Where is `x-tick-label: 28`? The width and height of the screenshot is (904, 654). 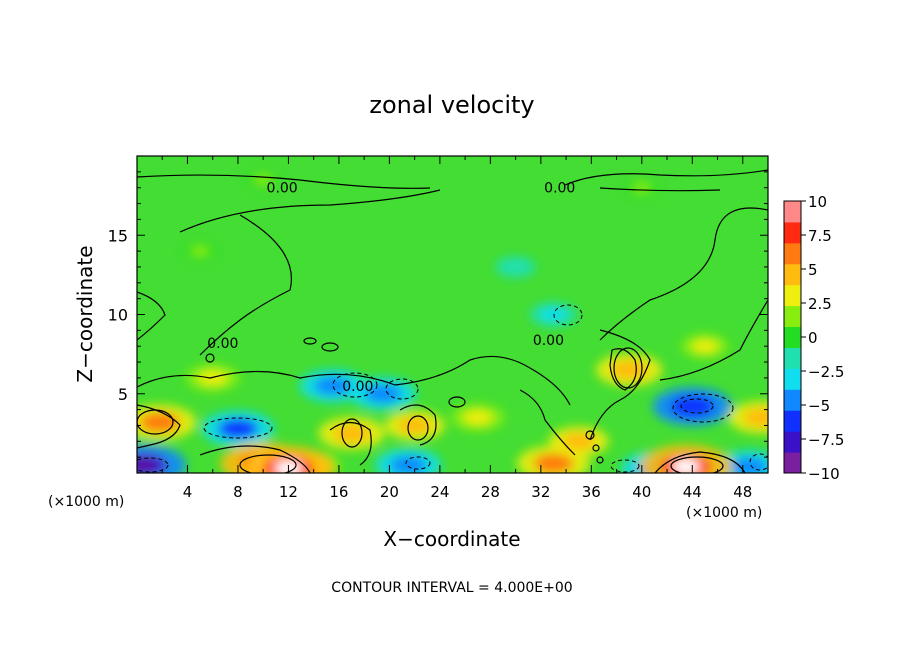
x-tick-label: 28 is located at coordinates (490, 492).